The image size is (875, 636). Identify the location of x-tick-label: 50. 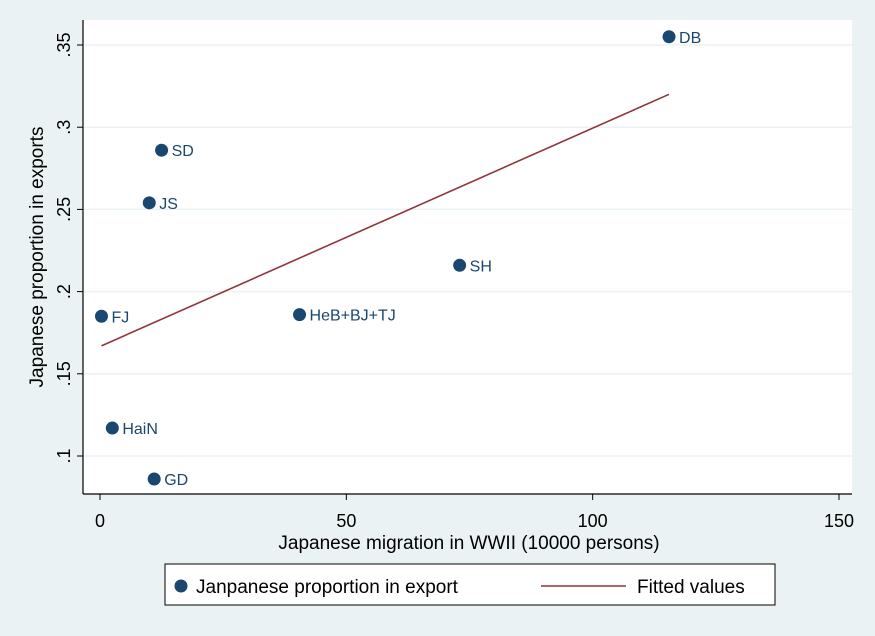
(346, 521).